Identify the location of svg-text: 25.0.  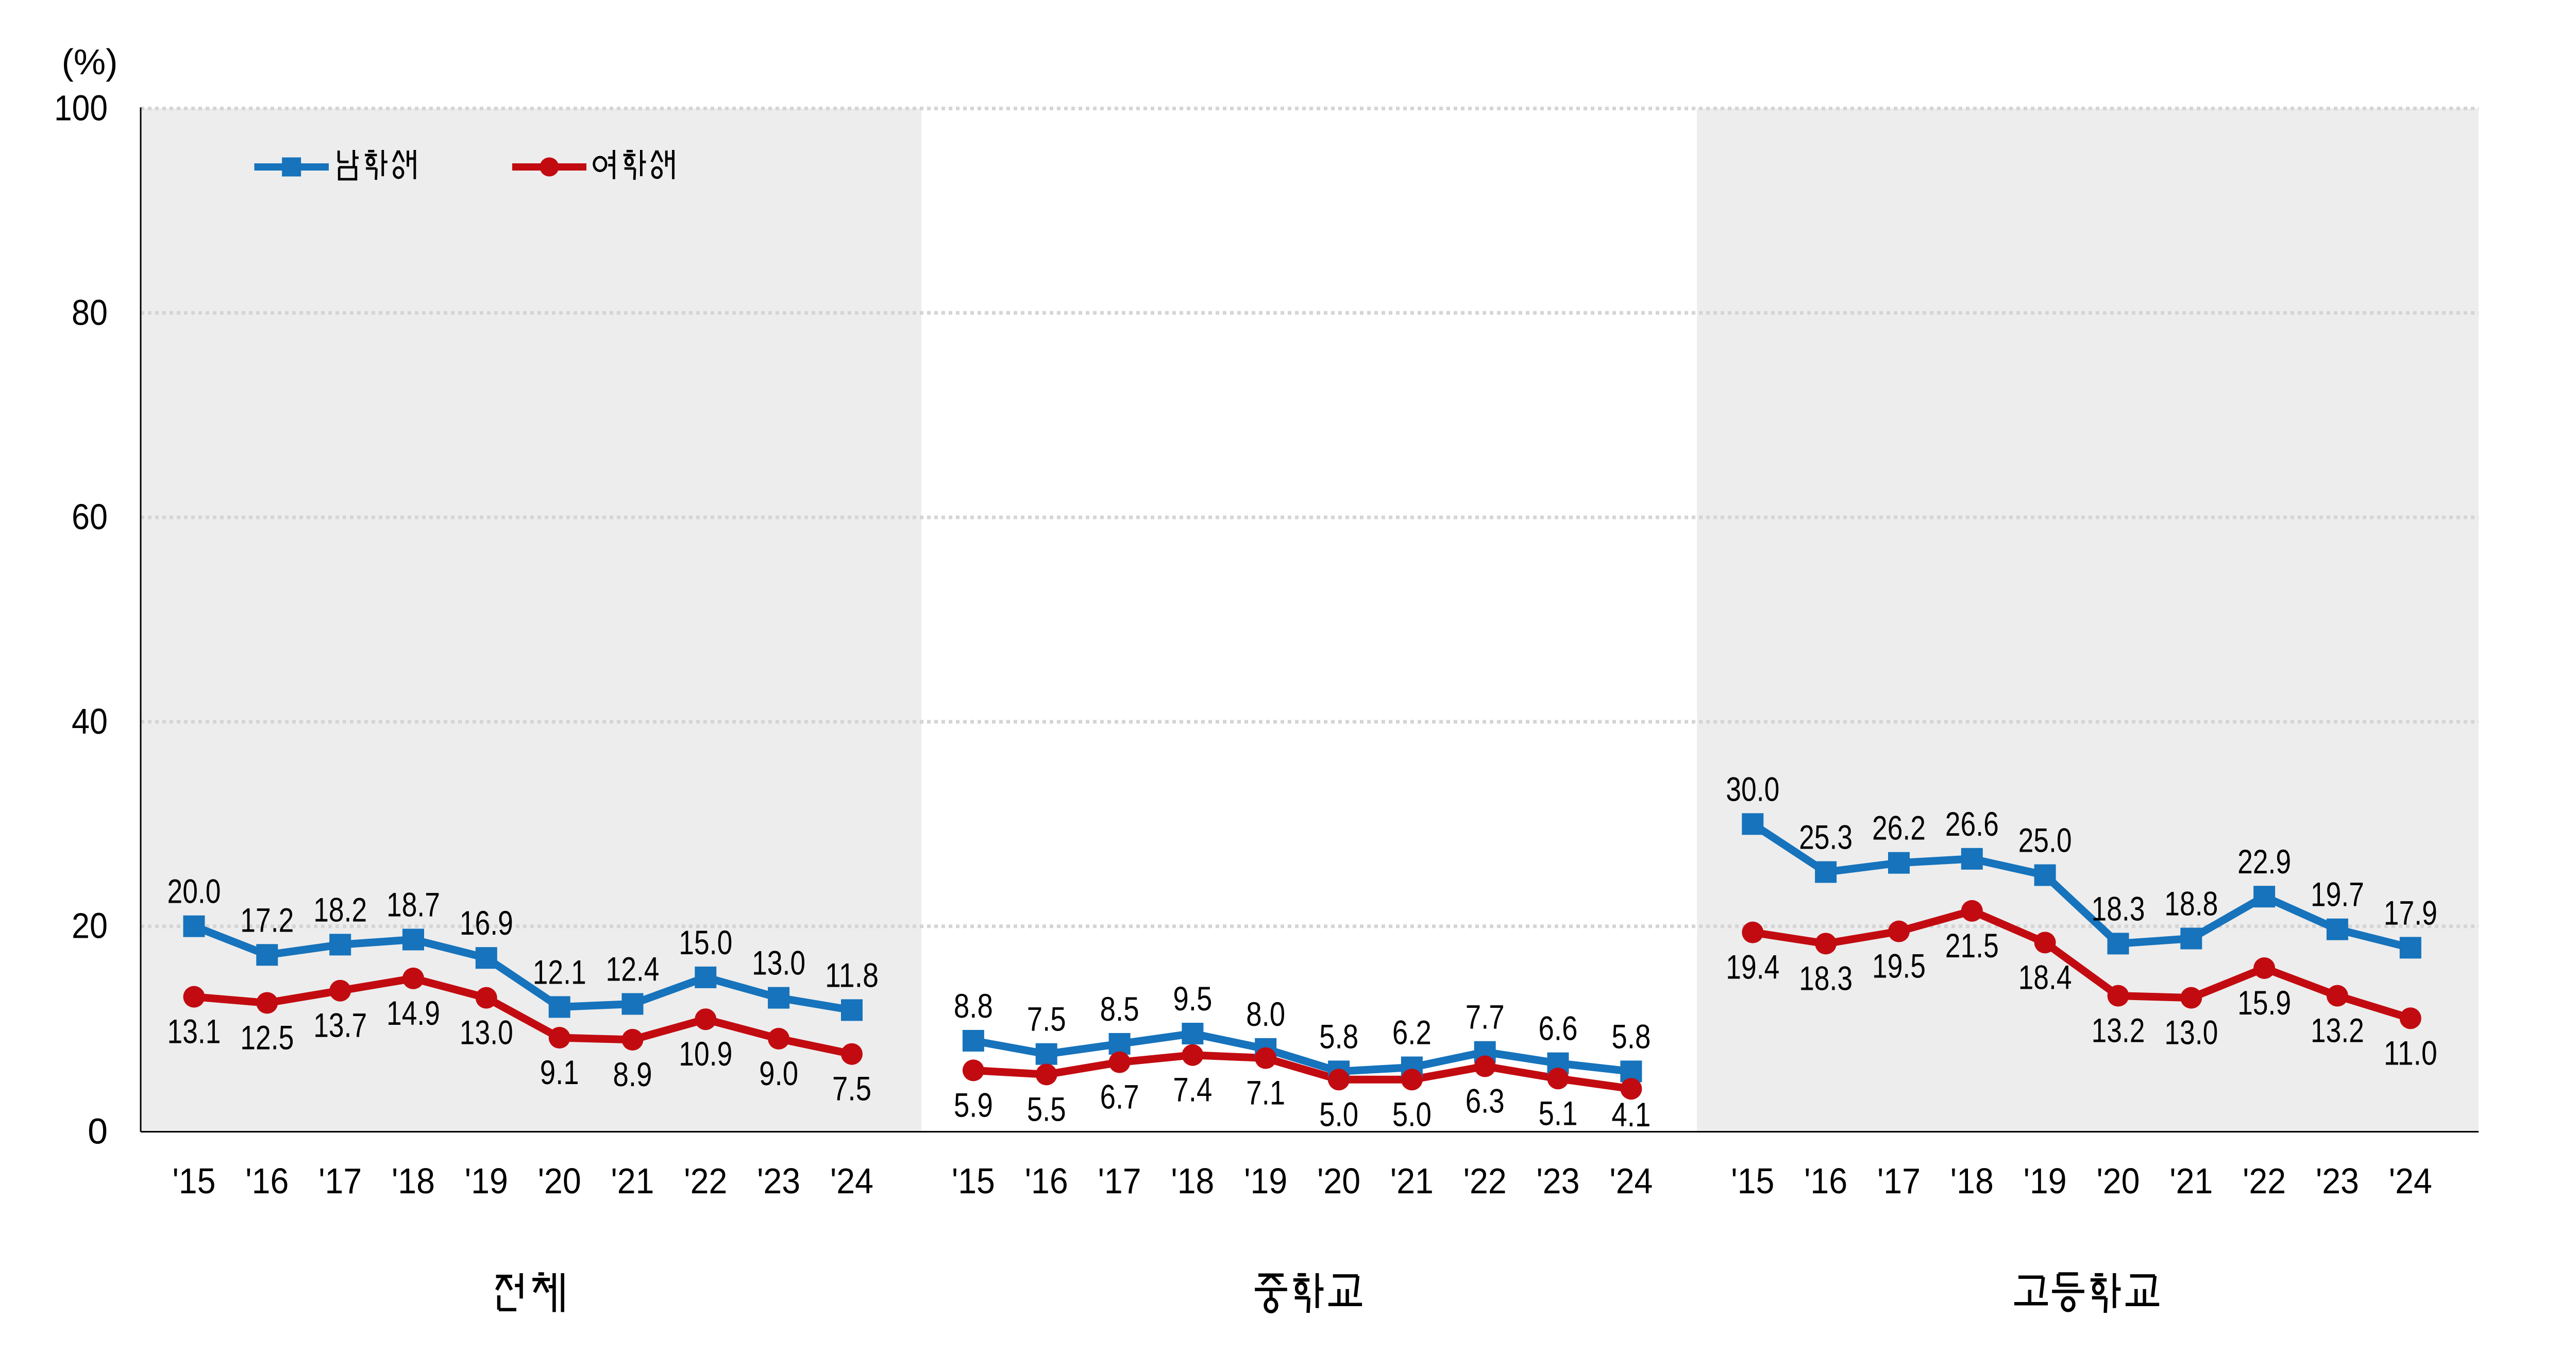
(2045, 840).